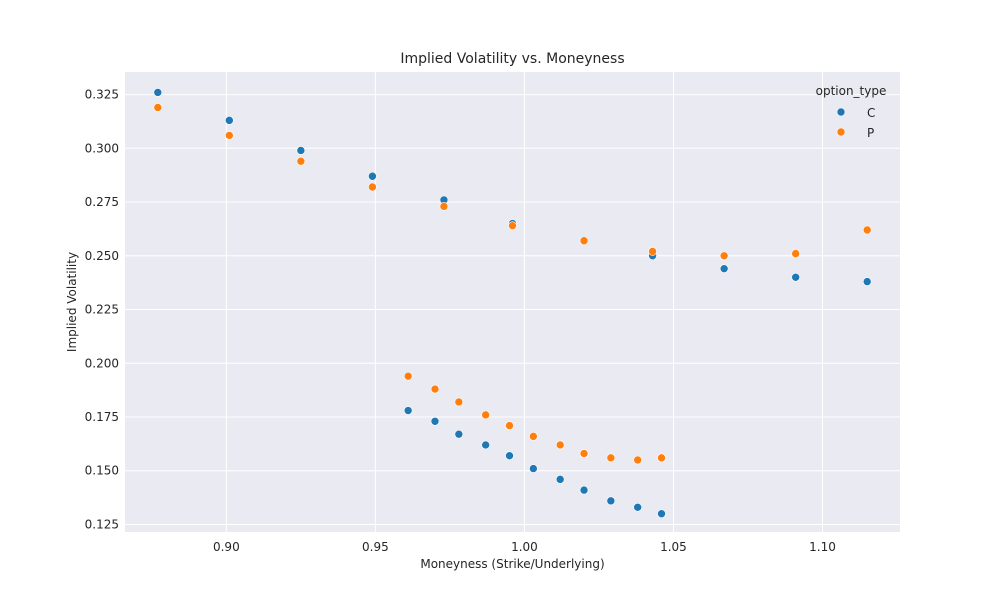 Image resolution: width=1000 pixels, height=600 pixels. Describe the element at coordinates (841, 112) in the screenshot. I see `legend-marker-c` at that location.